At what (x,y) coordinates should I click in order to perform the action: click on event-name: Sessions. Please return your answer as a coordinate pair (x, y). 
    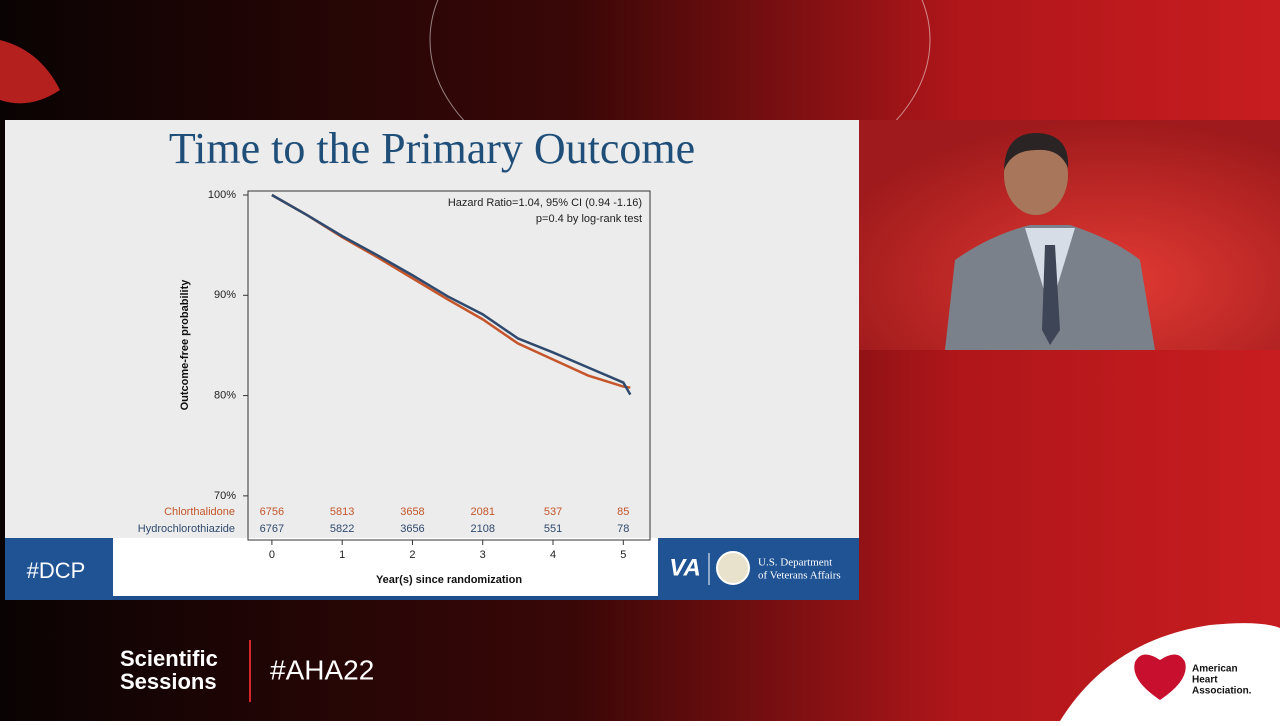
    Looking at the image, I should click on (168, 681).